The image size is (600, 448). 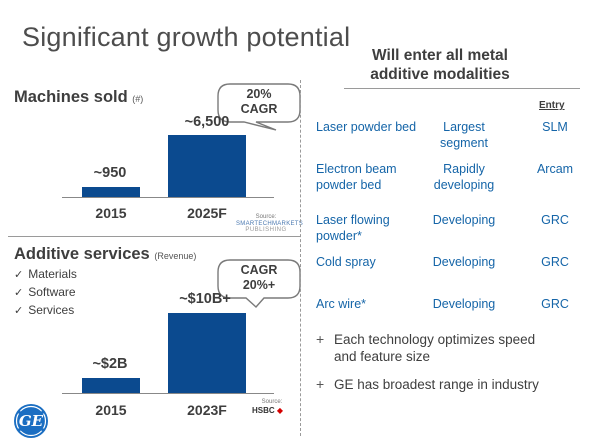 What do you see at coordinates (110, 364) in the screenshot?
I see `bar-value-services-2015: ~$2B` at bounding box center [110, 364].